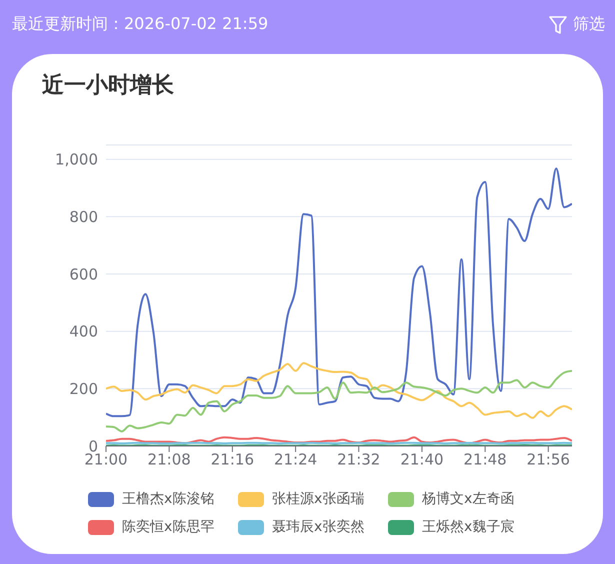 The height and width of the screenshot is (564, 615). I want to click on legend-label: 王烁然x魏子宸, so click(468, 527).